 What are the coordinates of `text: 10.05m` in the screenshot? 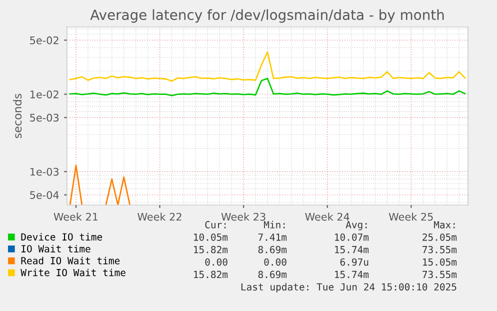 It's located at (211, 237).